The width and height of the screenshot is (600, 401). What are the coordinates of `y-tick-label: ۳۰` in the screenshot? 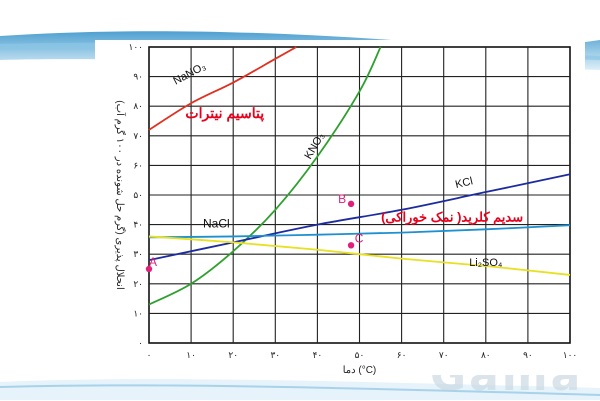 It's located at (138, 254).